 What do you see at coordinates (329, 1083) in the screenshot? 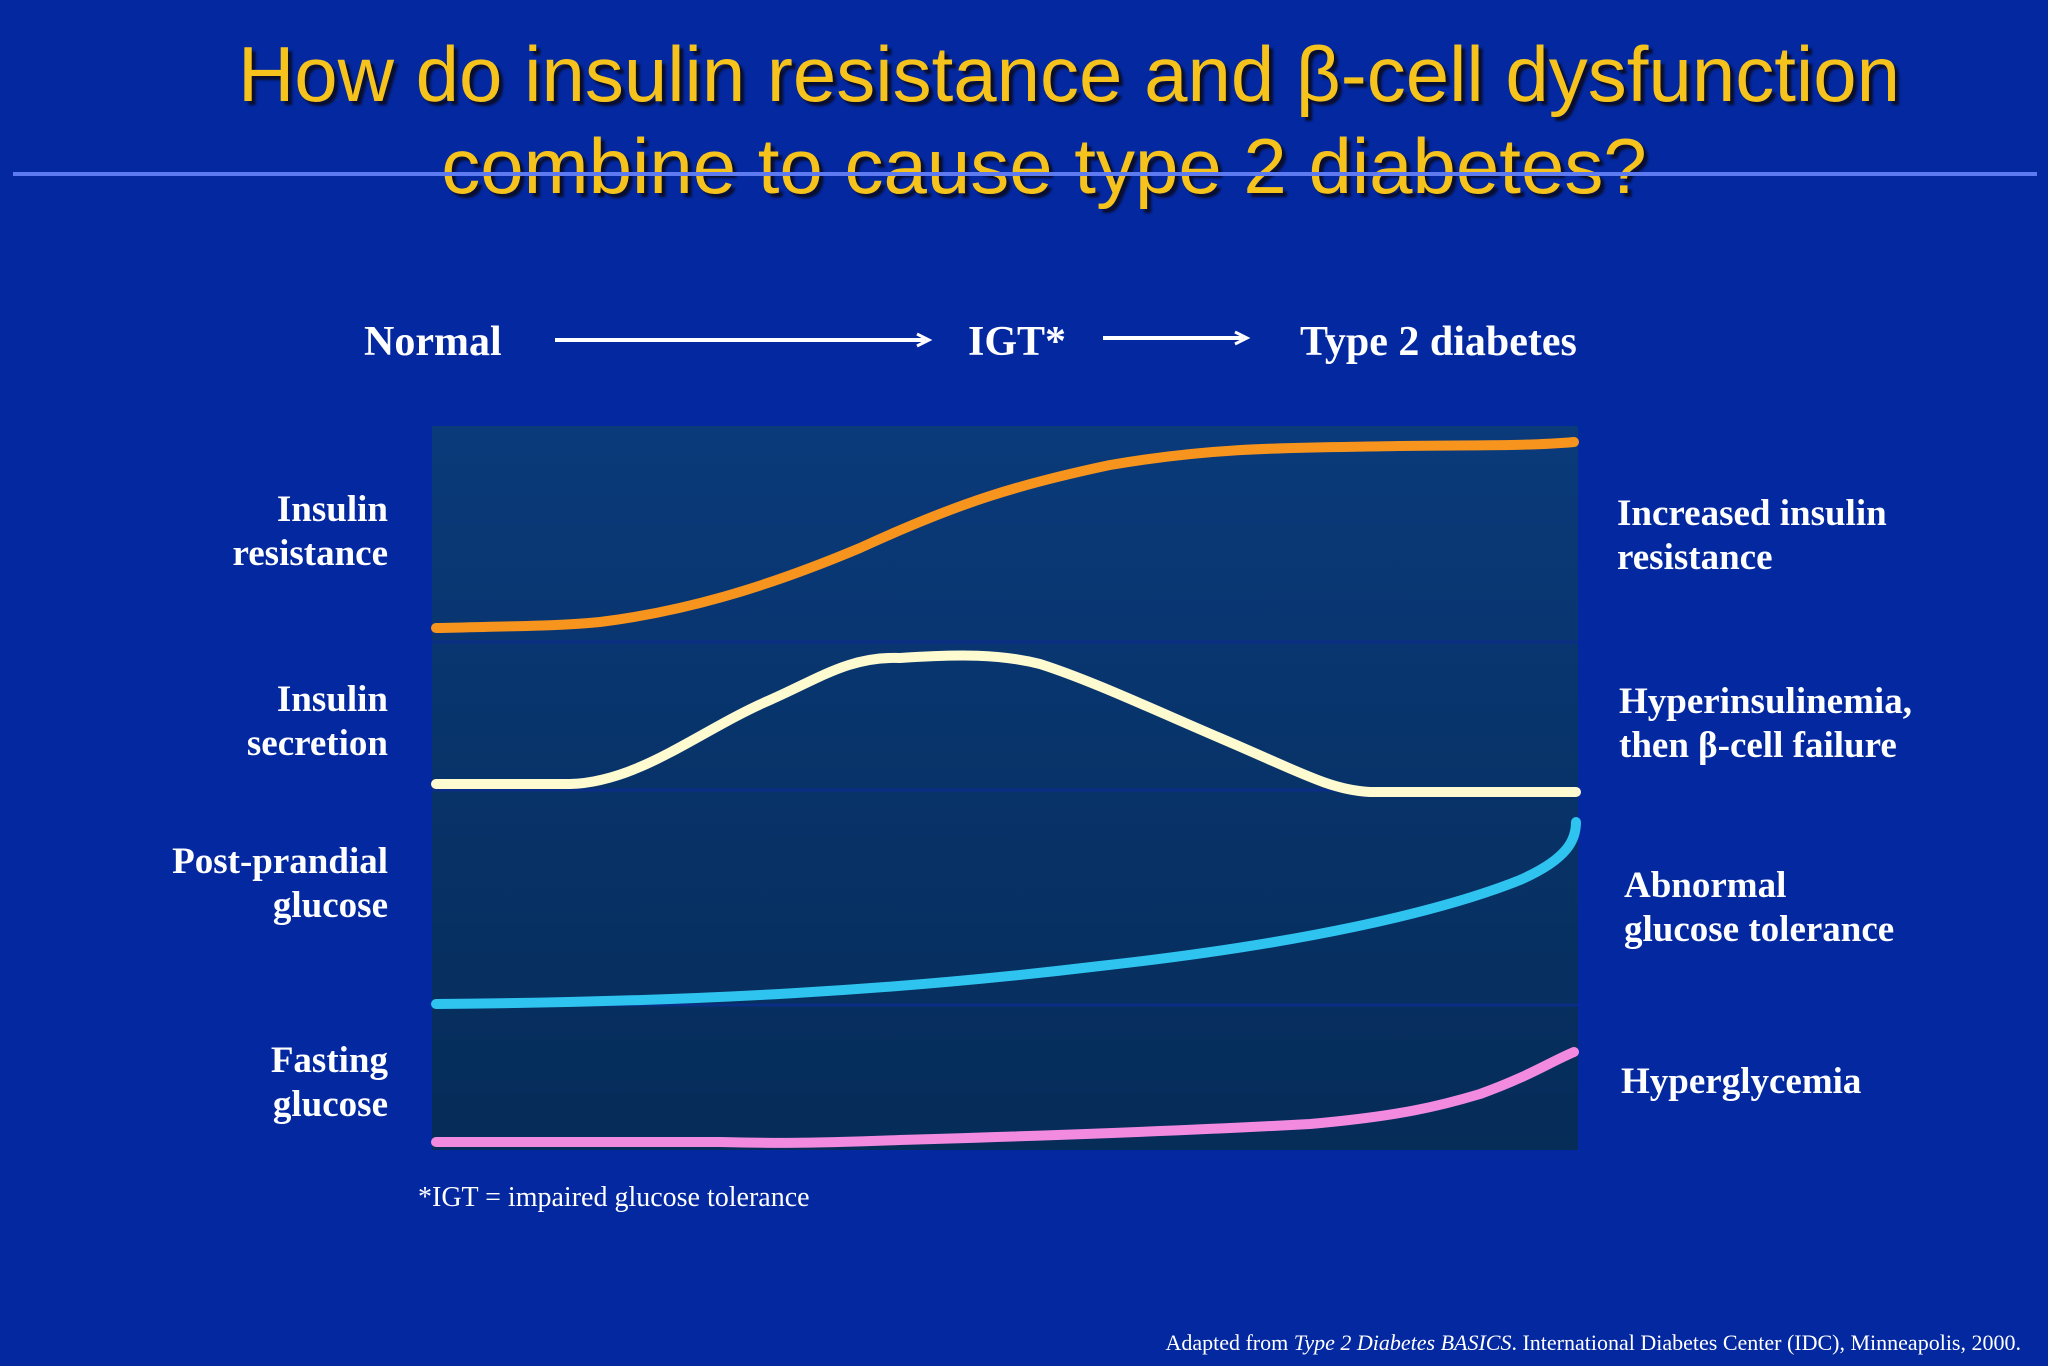
I see `row-label-fasting-glucose: Fasting glucose` at bounding box center [329, 1083].